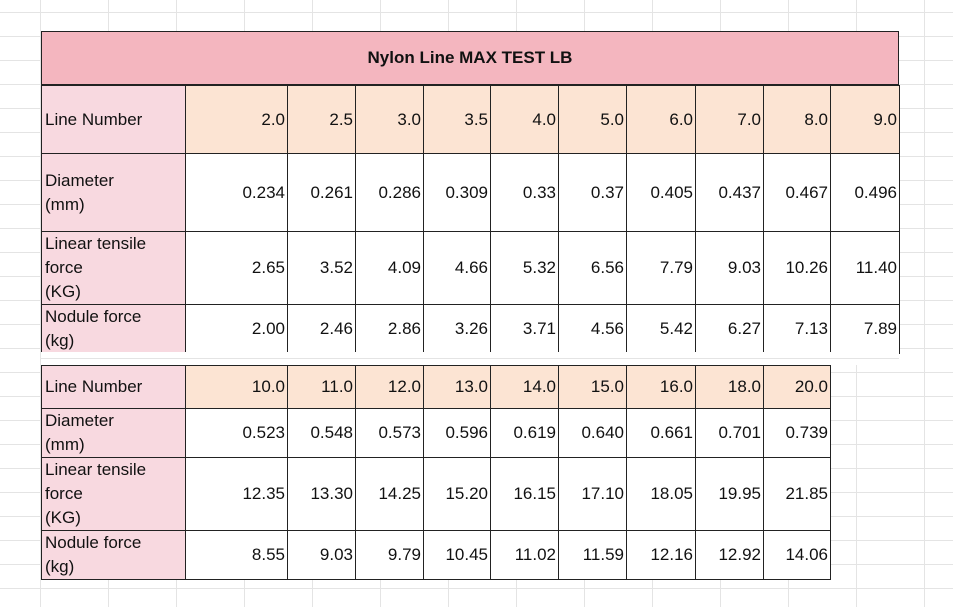  Describe the element at coordinates (457, 555) in the screenshot. I see `value-cell: 10.45` at that location.